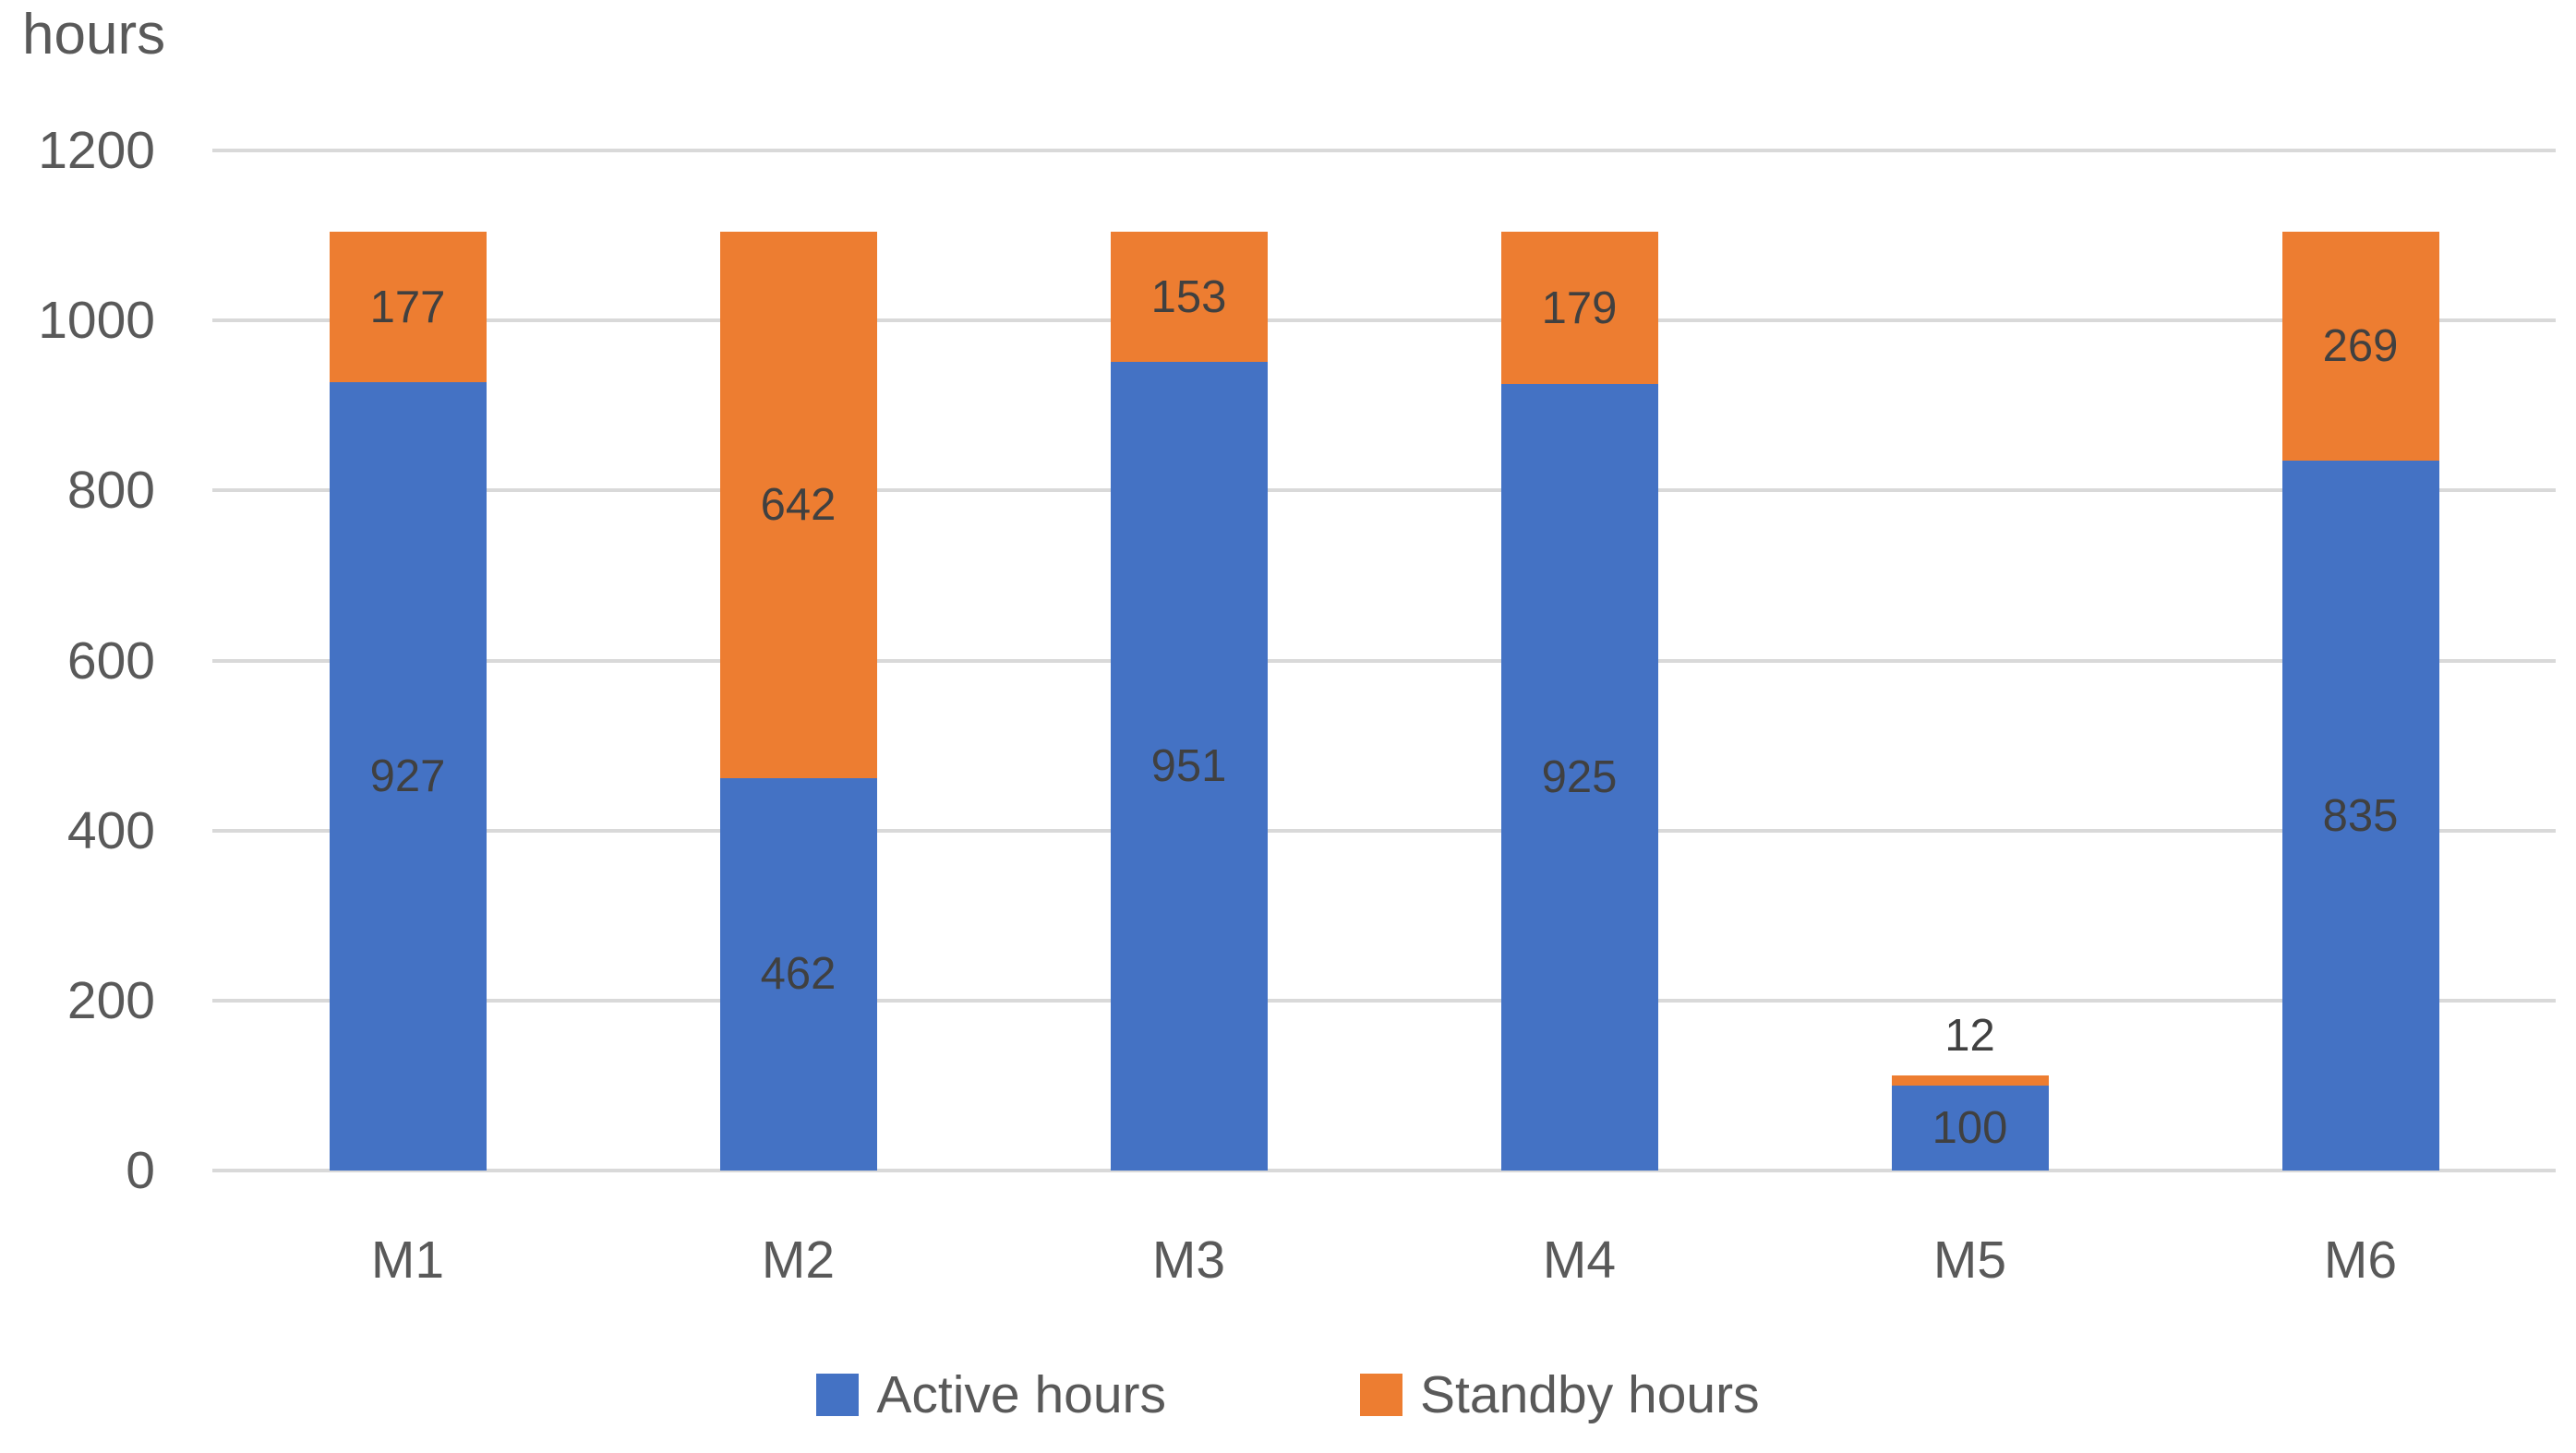  What do you see at coordinates (140, 1170) in the screenshot?
I see `y-axis-tick-label: 0` at bounding box center [140, 1170].